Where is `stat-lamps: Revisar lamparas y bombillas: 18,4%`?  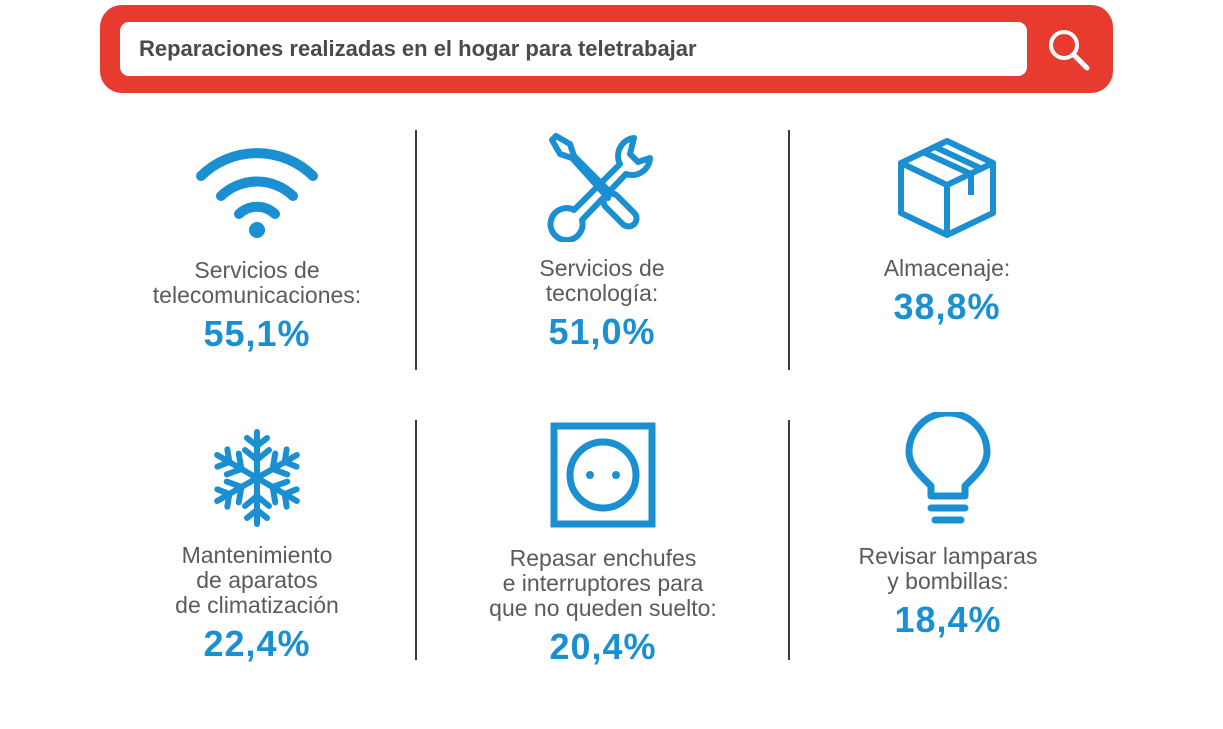 stat-lamps: Revisar lamparas y bombillas: 18,4% is located at coordinates (948, 526).